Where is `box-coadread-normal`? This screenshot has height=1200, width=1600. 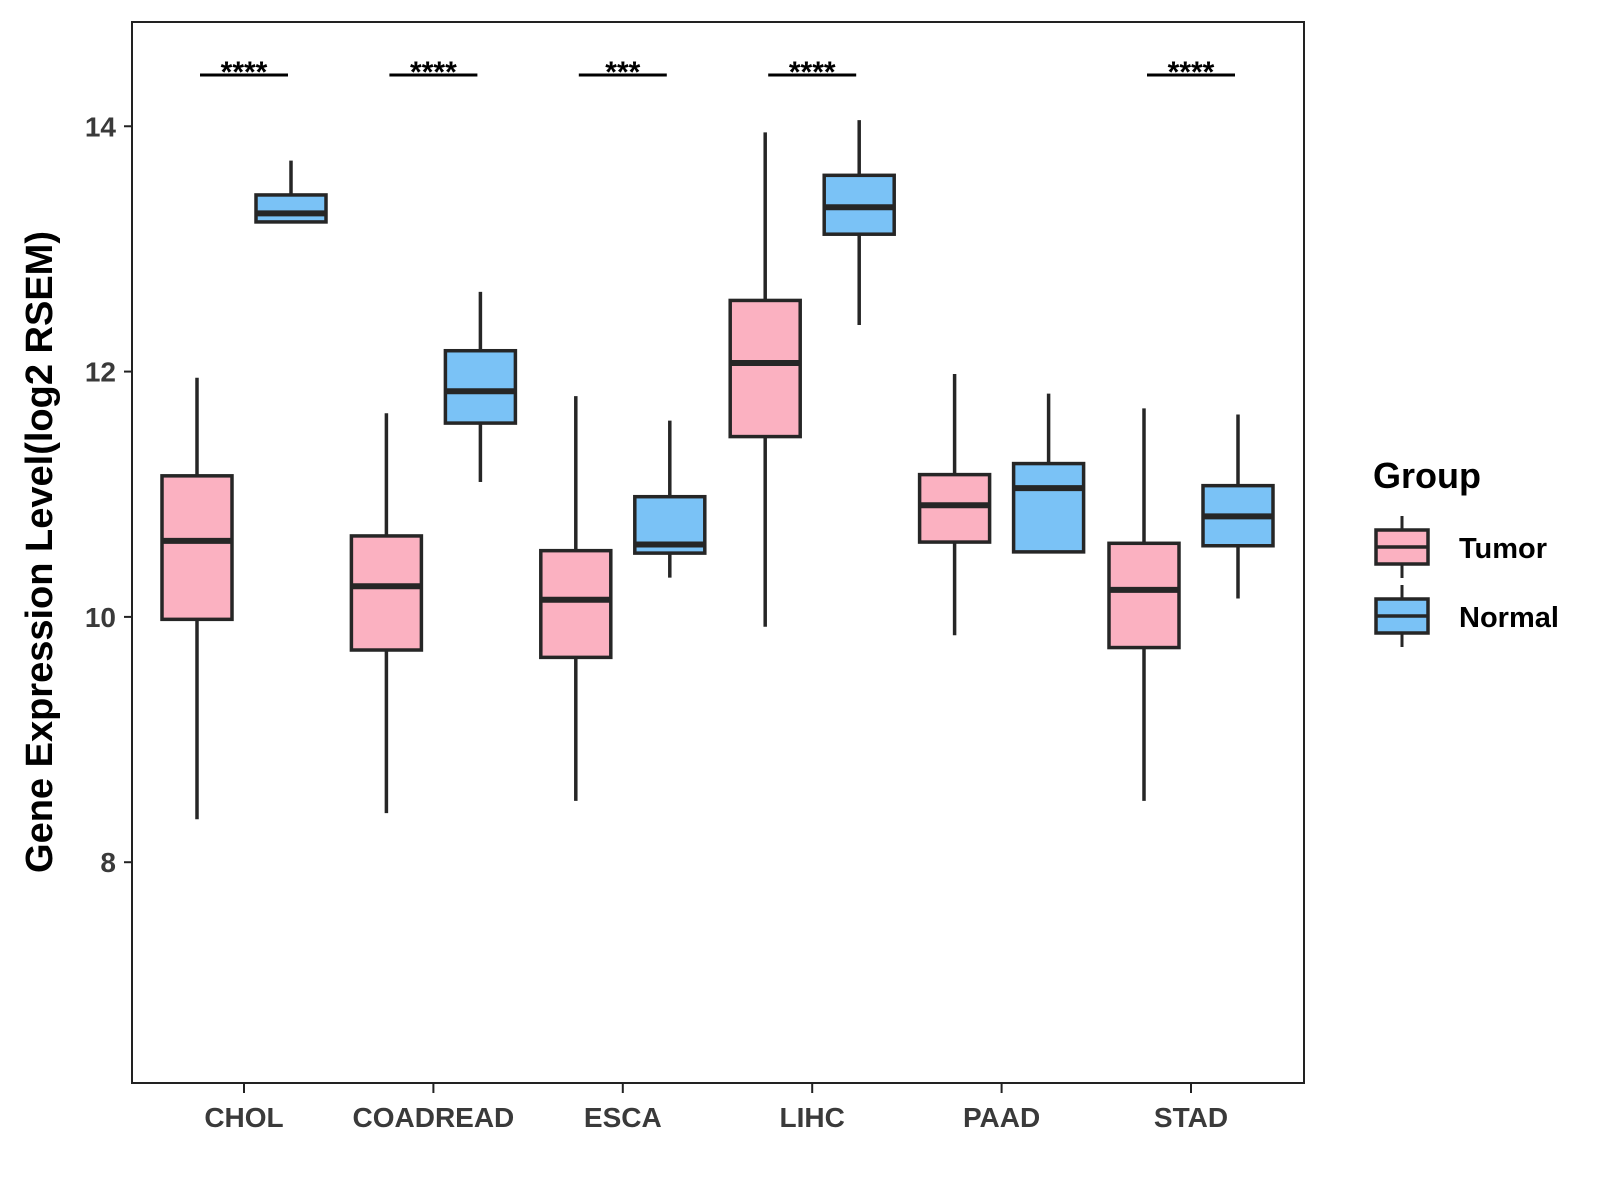 box-coadread-normal is located at coordinates (480, 386).